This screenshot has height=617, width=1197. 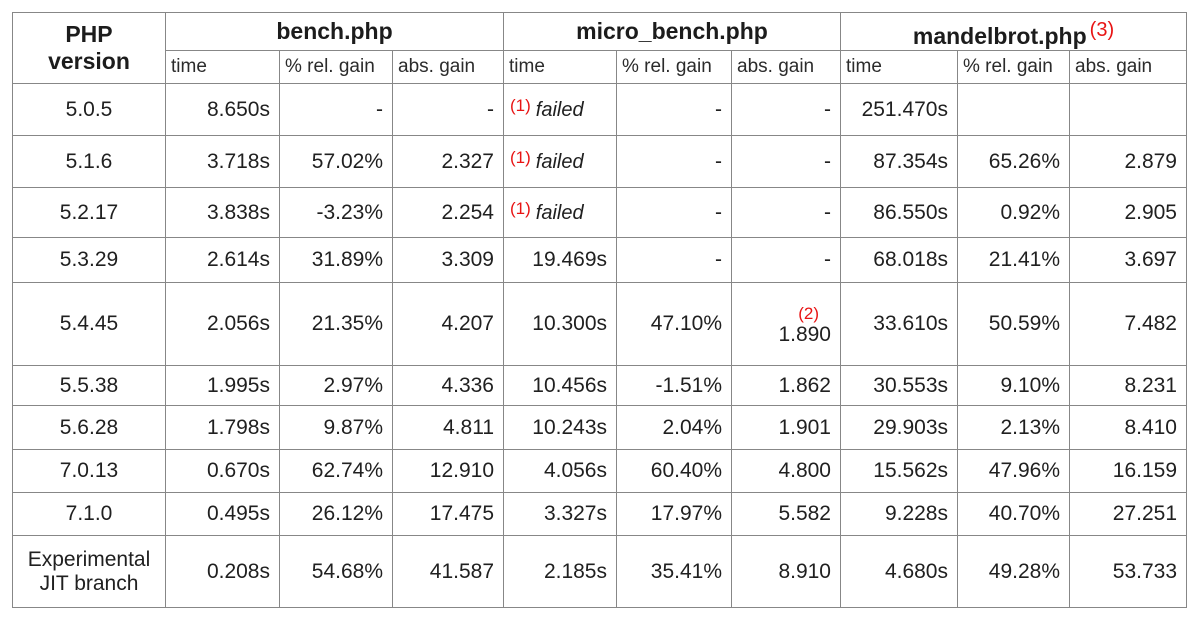 I want to click on data-cell: -3.23%, so click(x=336, y=212).